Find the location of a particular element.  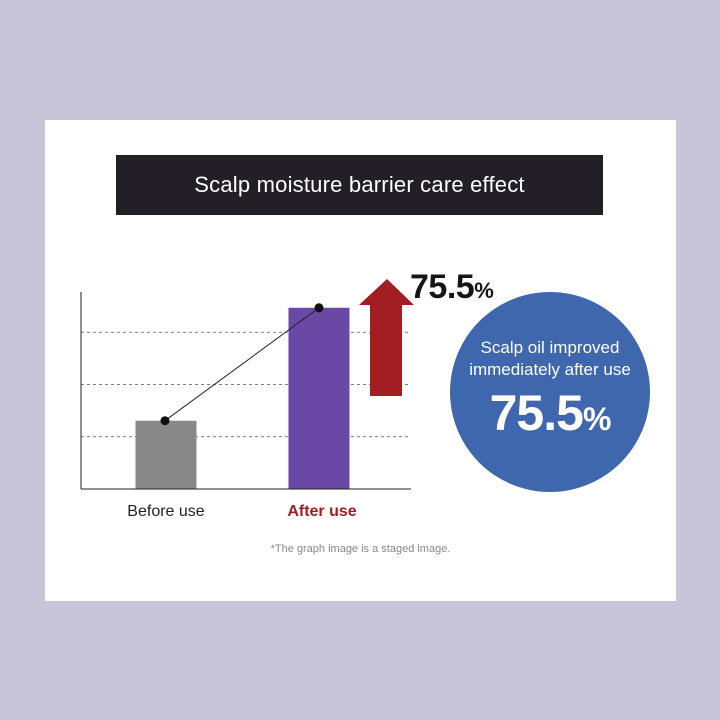

trend-line is located at coordinates (242, 364).